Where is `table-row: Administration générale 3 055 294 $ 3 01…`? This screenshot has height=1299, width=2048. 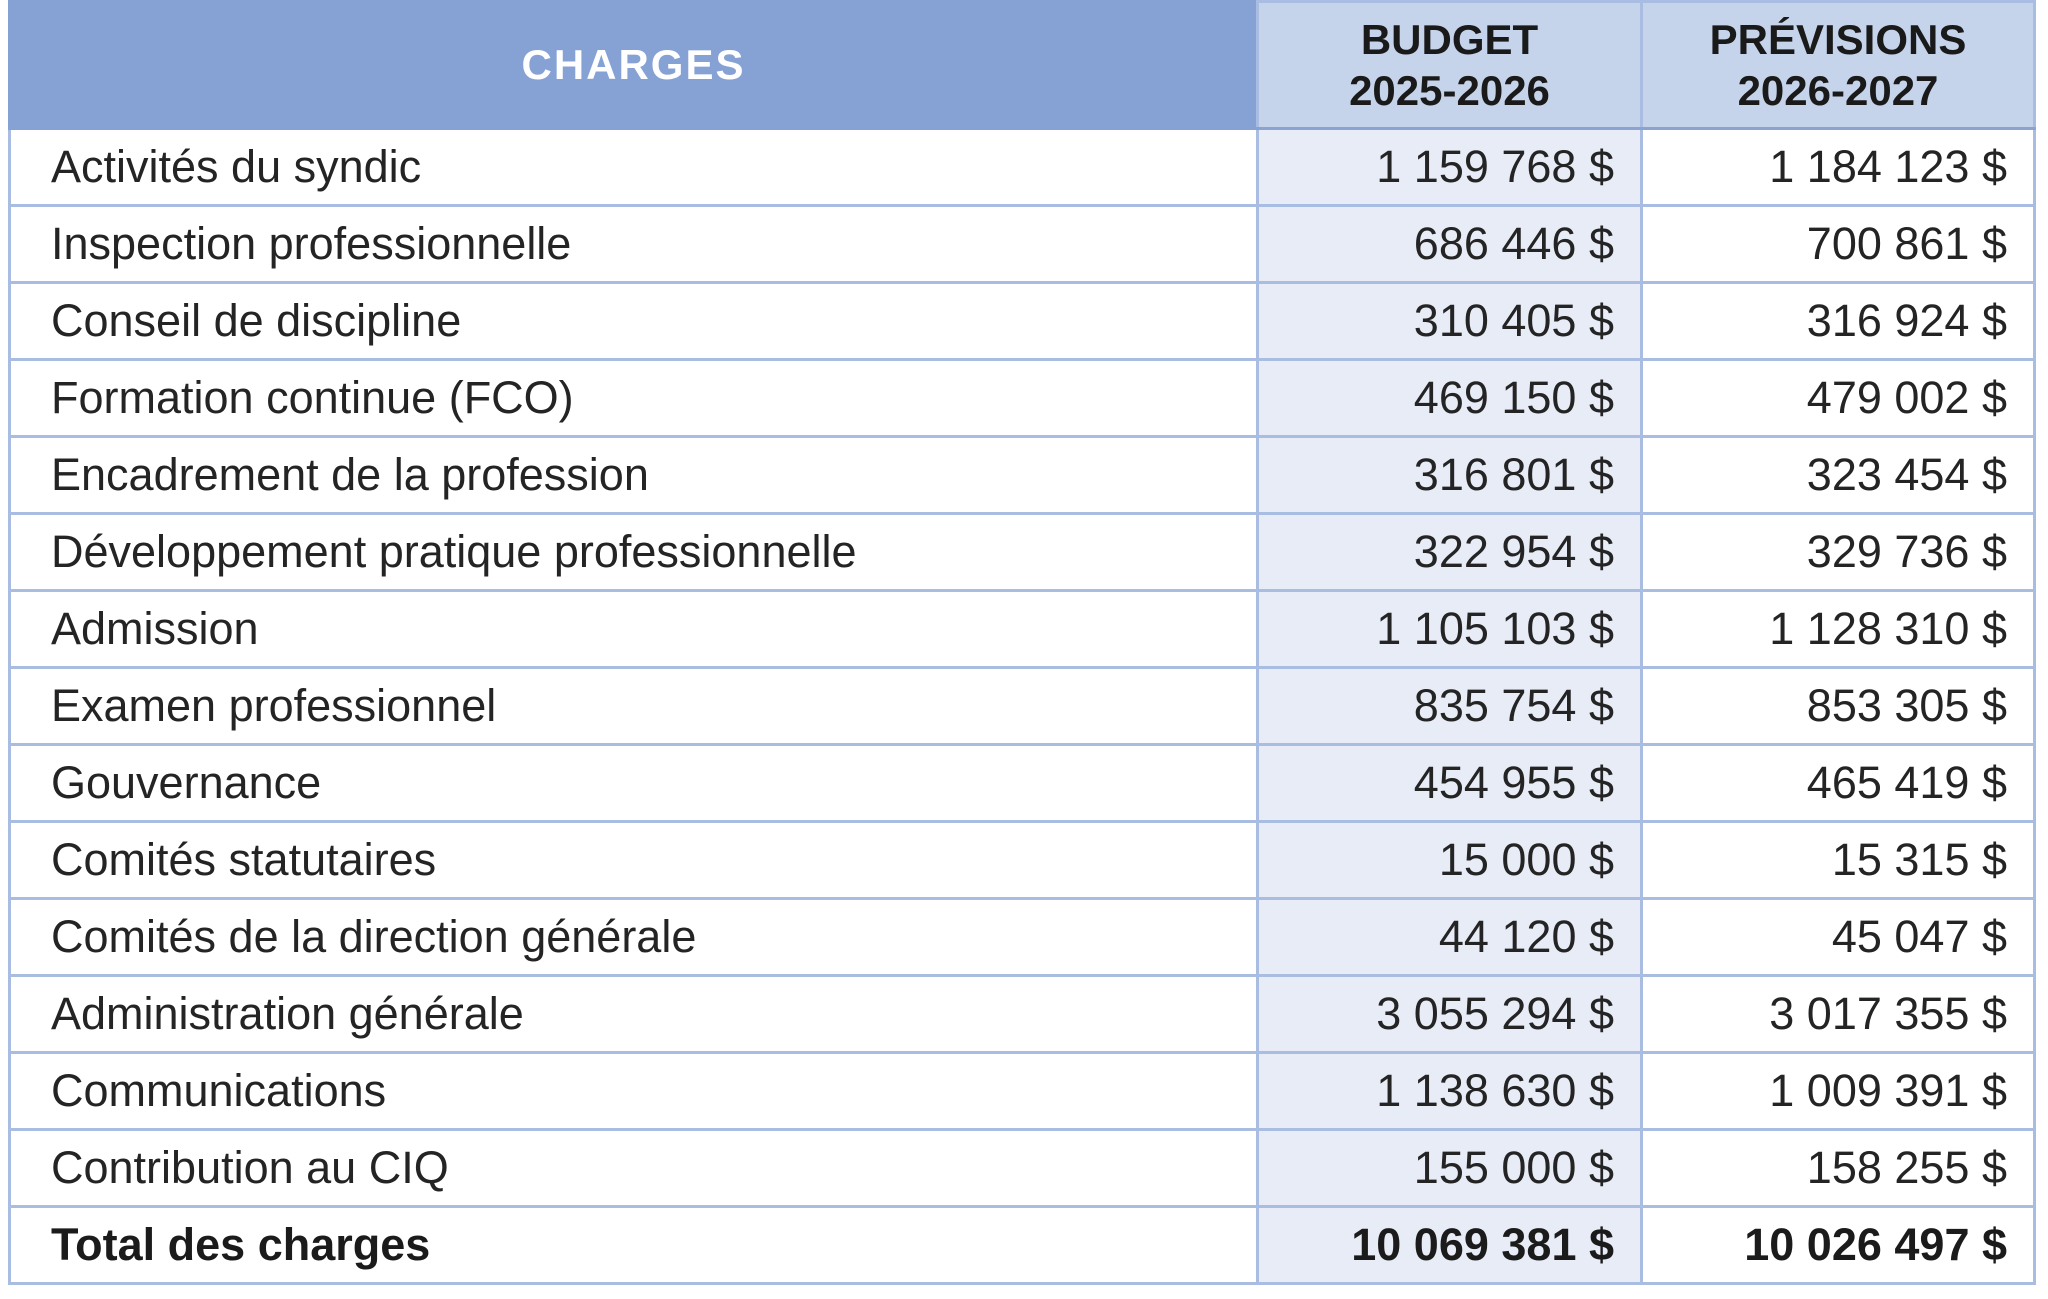 table-row: Administration générale 3 055 294 $ 3 01… is located at coordinates (1022, 1014).